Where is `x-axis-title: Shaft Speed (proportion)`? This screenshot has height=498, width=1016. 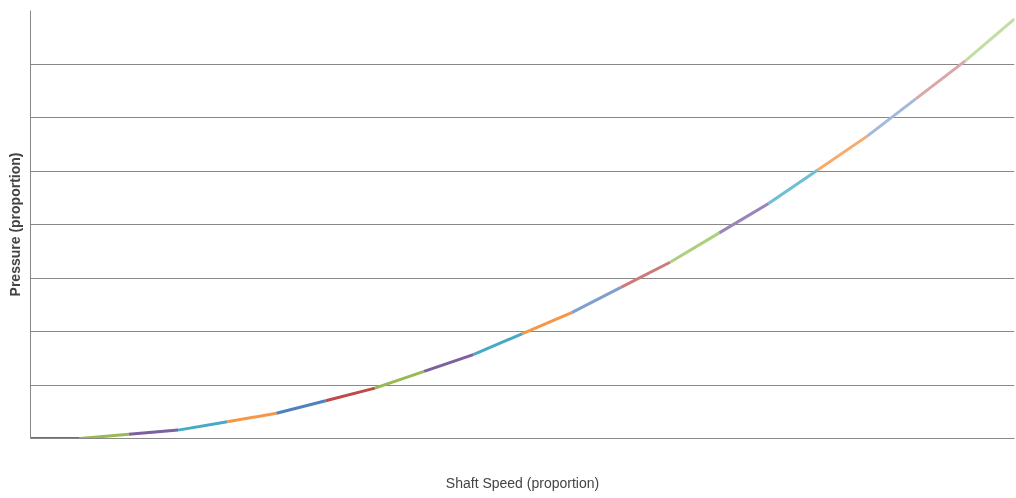
x-axis-title: Shaft Speed (proportion) is located at coordinates (522, 482).